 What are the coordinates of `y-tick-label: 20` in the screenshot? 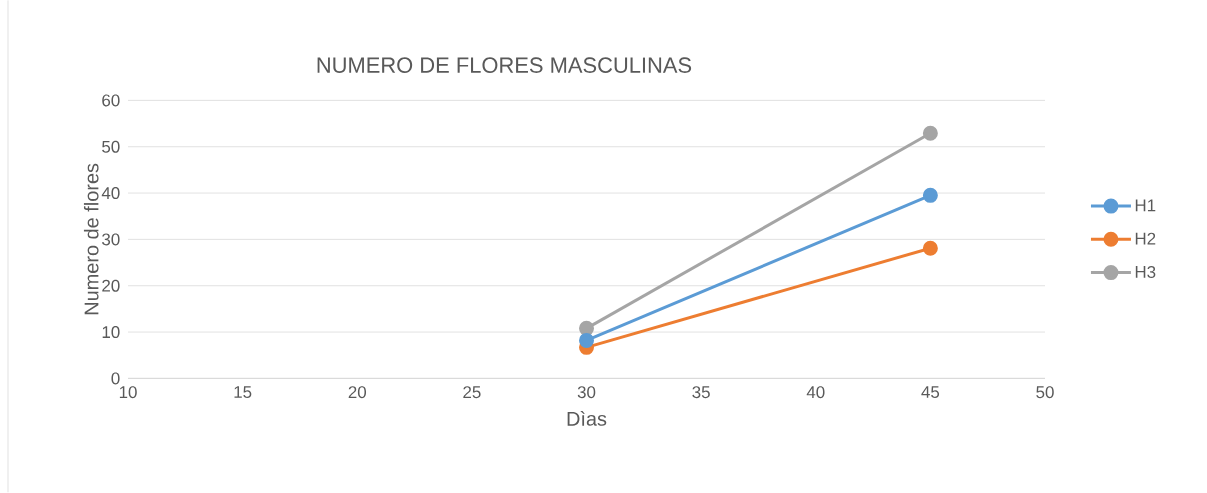 It's located at (111, 285).